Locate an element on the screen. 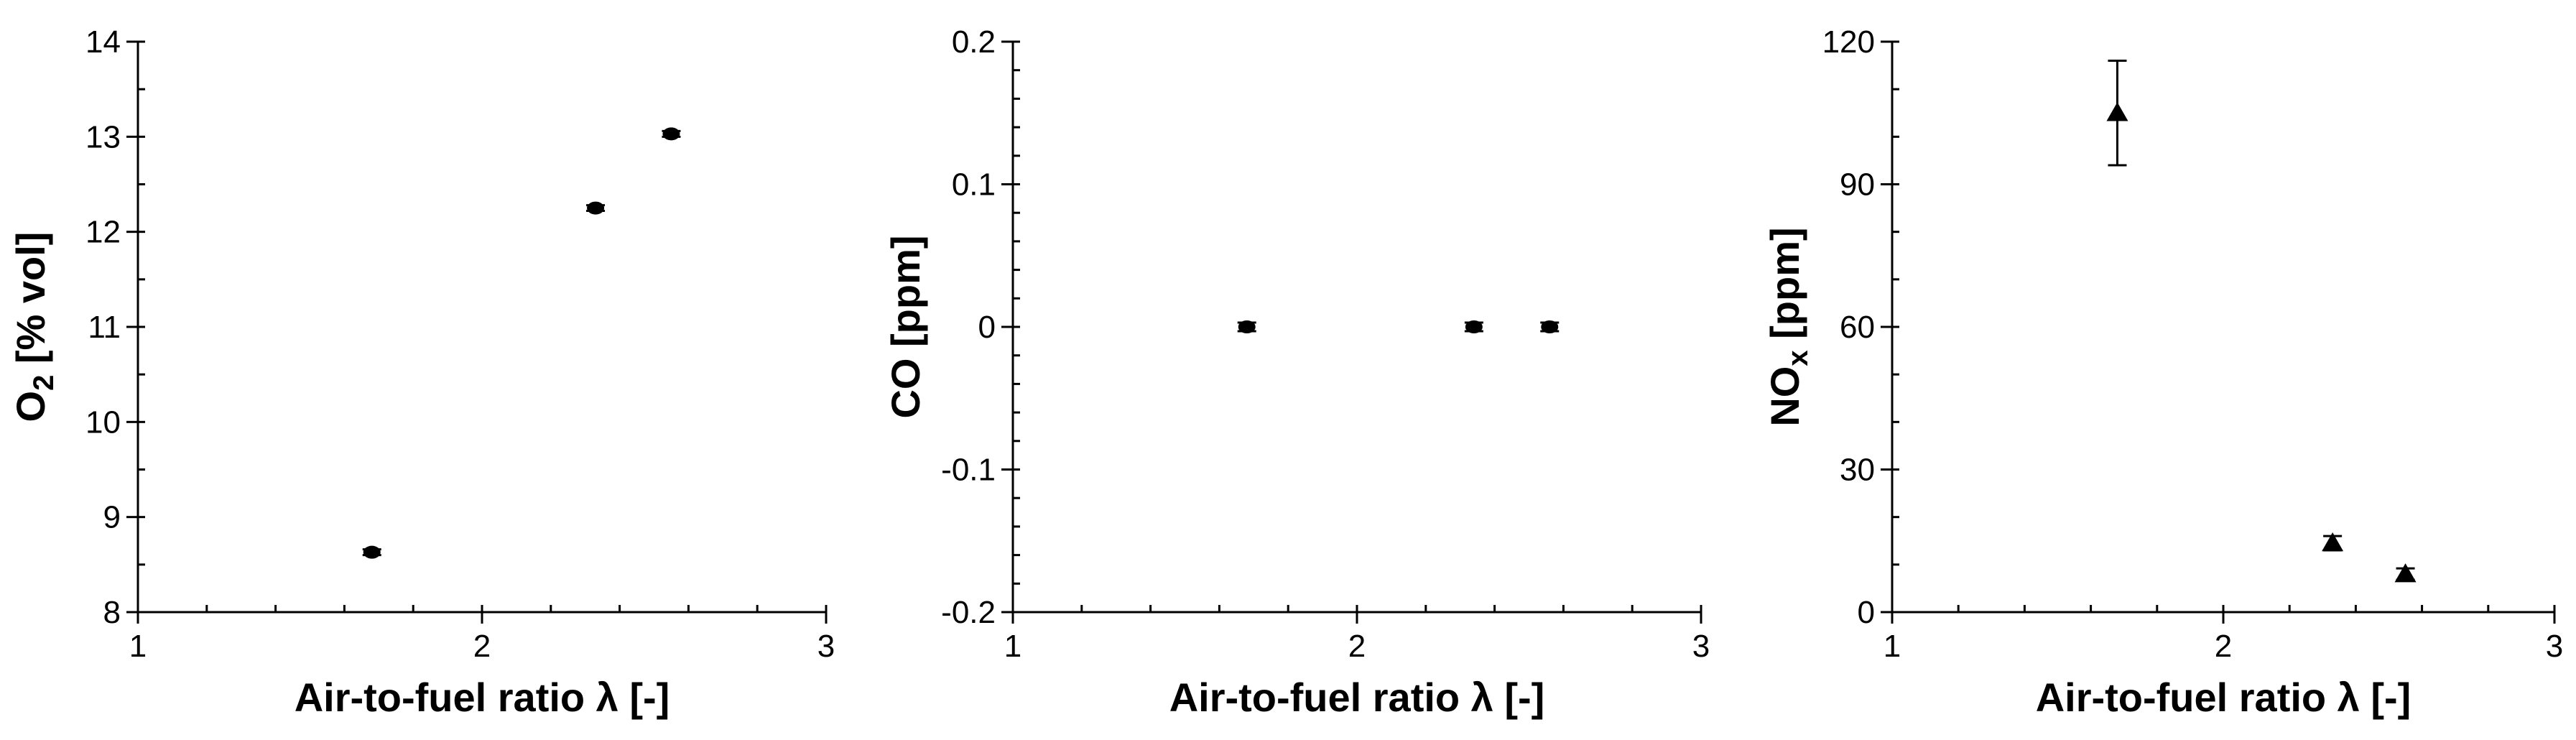 The width and height of the screenshot is (2576, 740). nox-x-tick-label: 2 is located at coordinates (2223, 646).